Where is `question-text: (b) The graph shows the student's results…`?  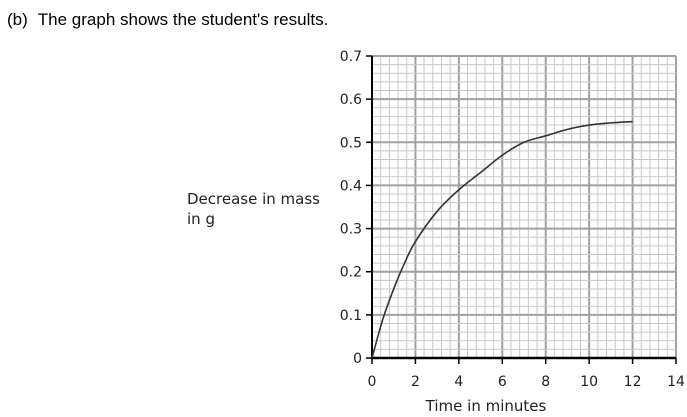
question-text: (b) The graph shows the student's results… is located at coordinates (167, 20).